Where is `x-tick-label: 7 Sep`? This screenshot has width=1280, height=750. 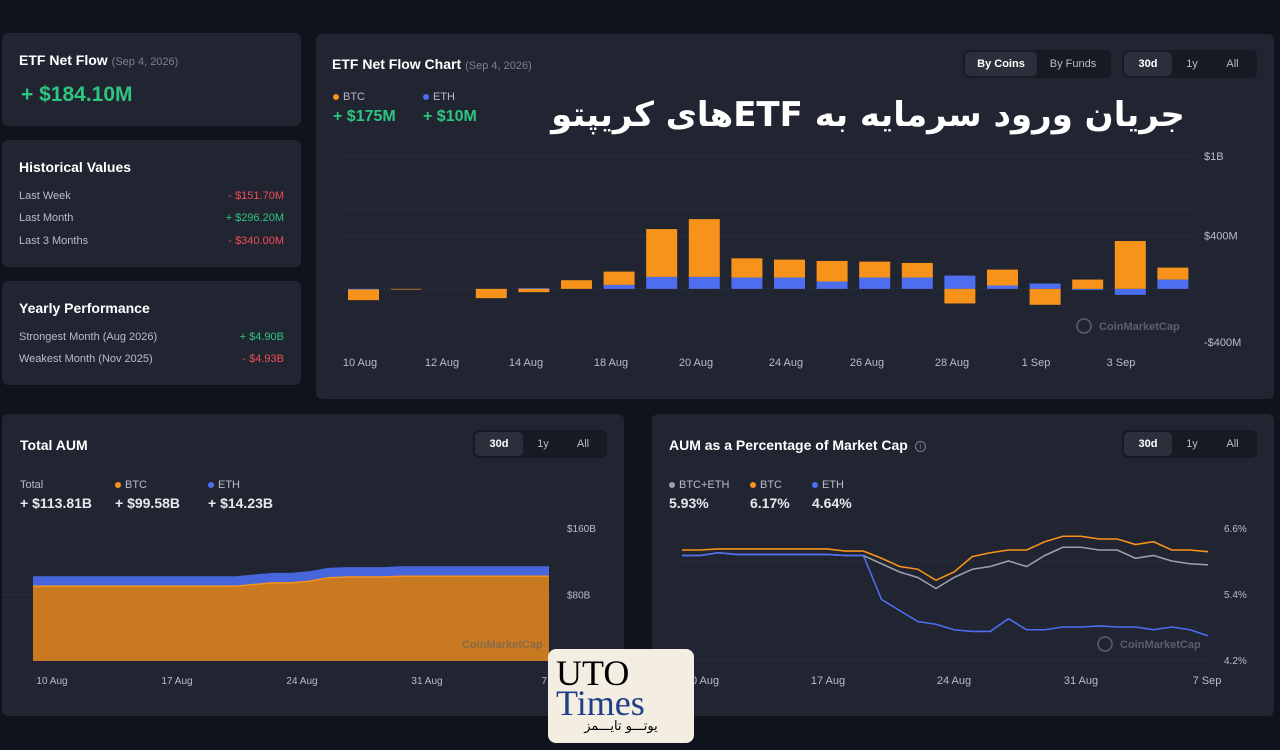
x-tick-label: 7 Sep is located at coordinates (1207, 681).